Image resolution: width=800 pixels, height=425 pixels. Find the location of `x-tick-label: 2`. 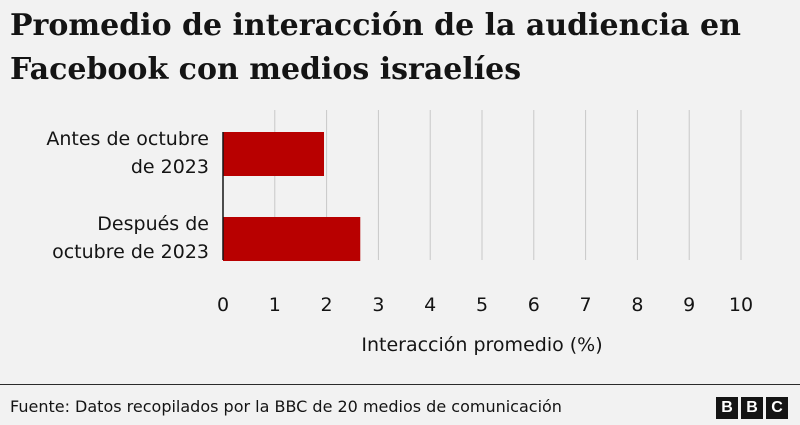

x-tick-label: 2 is located at coordinates (327, 305).